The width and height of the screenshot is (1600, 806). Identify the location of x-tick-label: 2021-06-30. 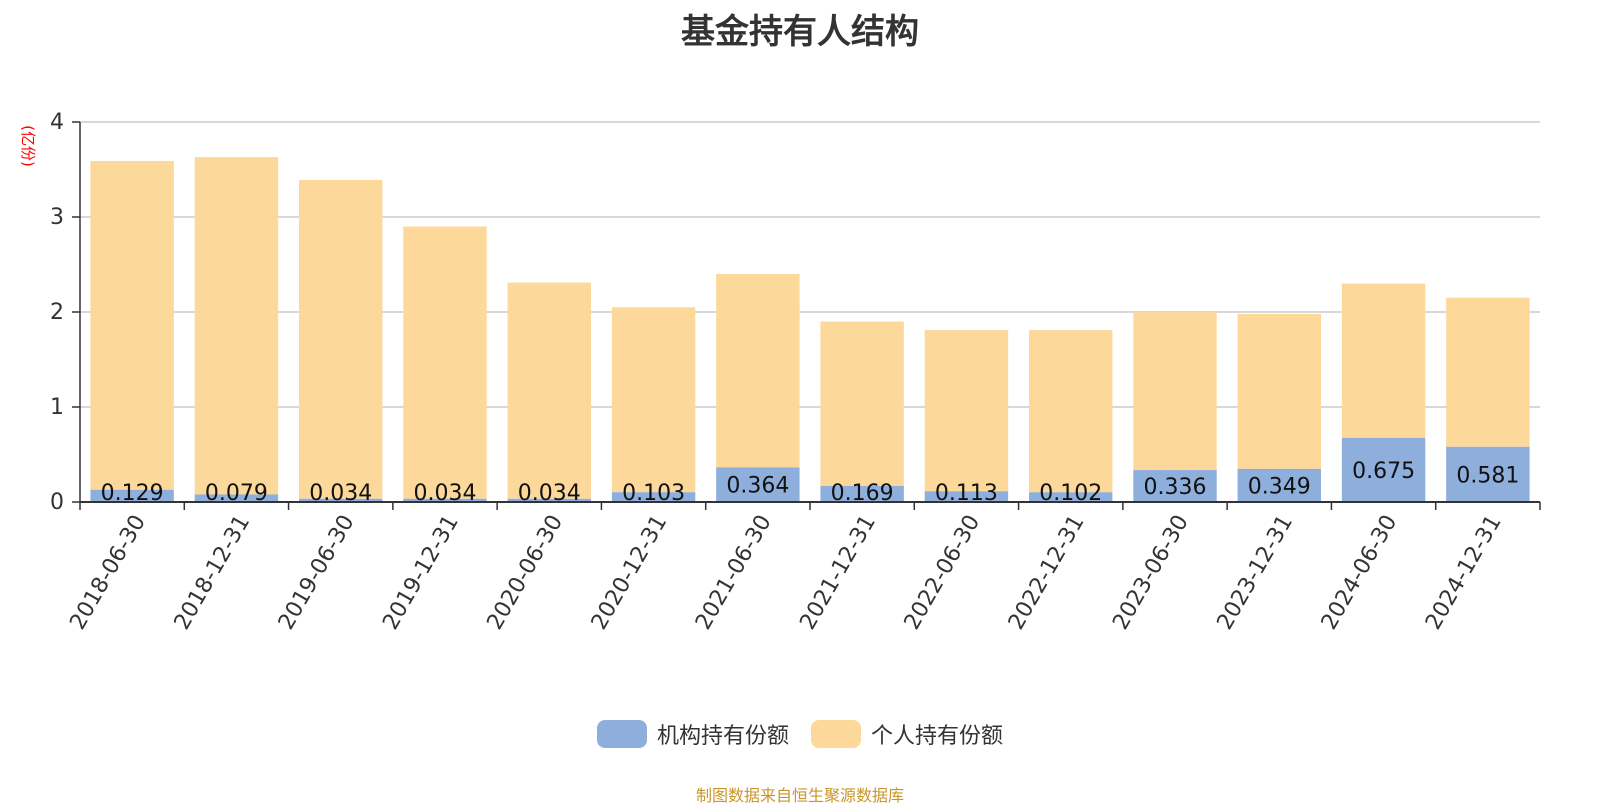
(734, 572).